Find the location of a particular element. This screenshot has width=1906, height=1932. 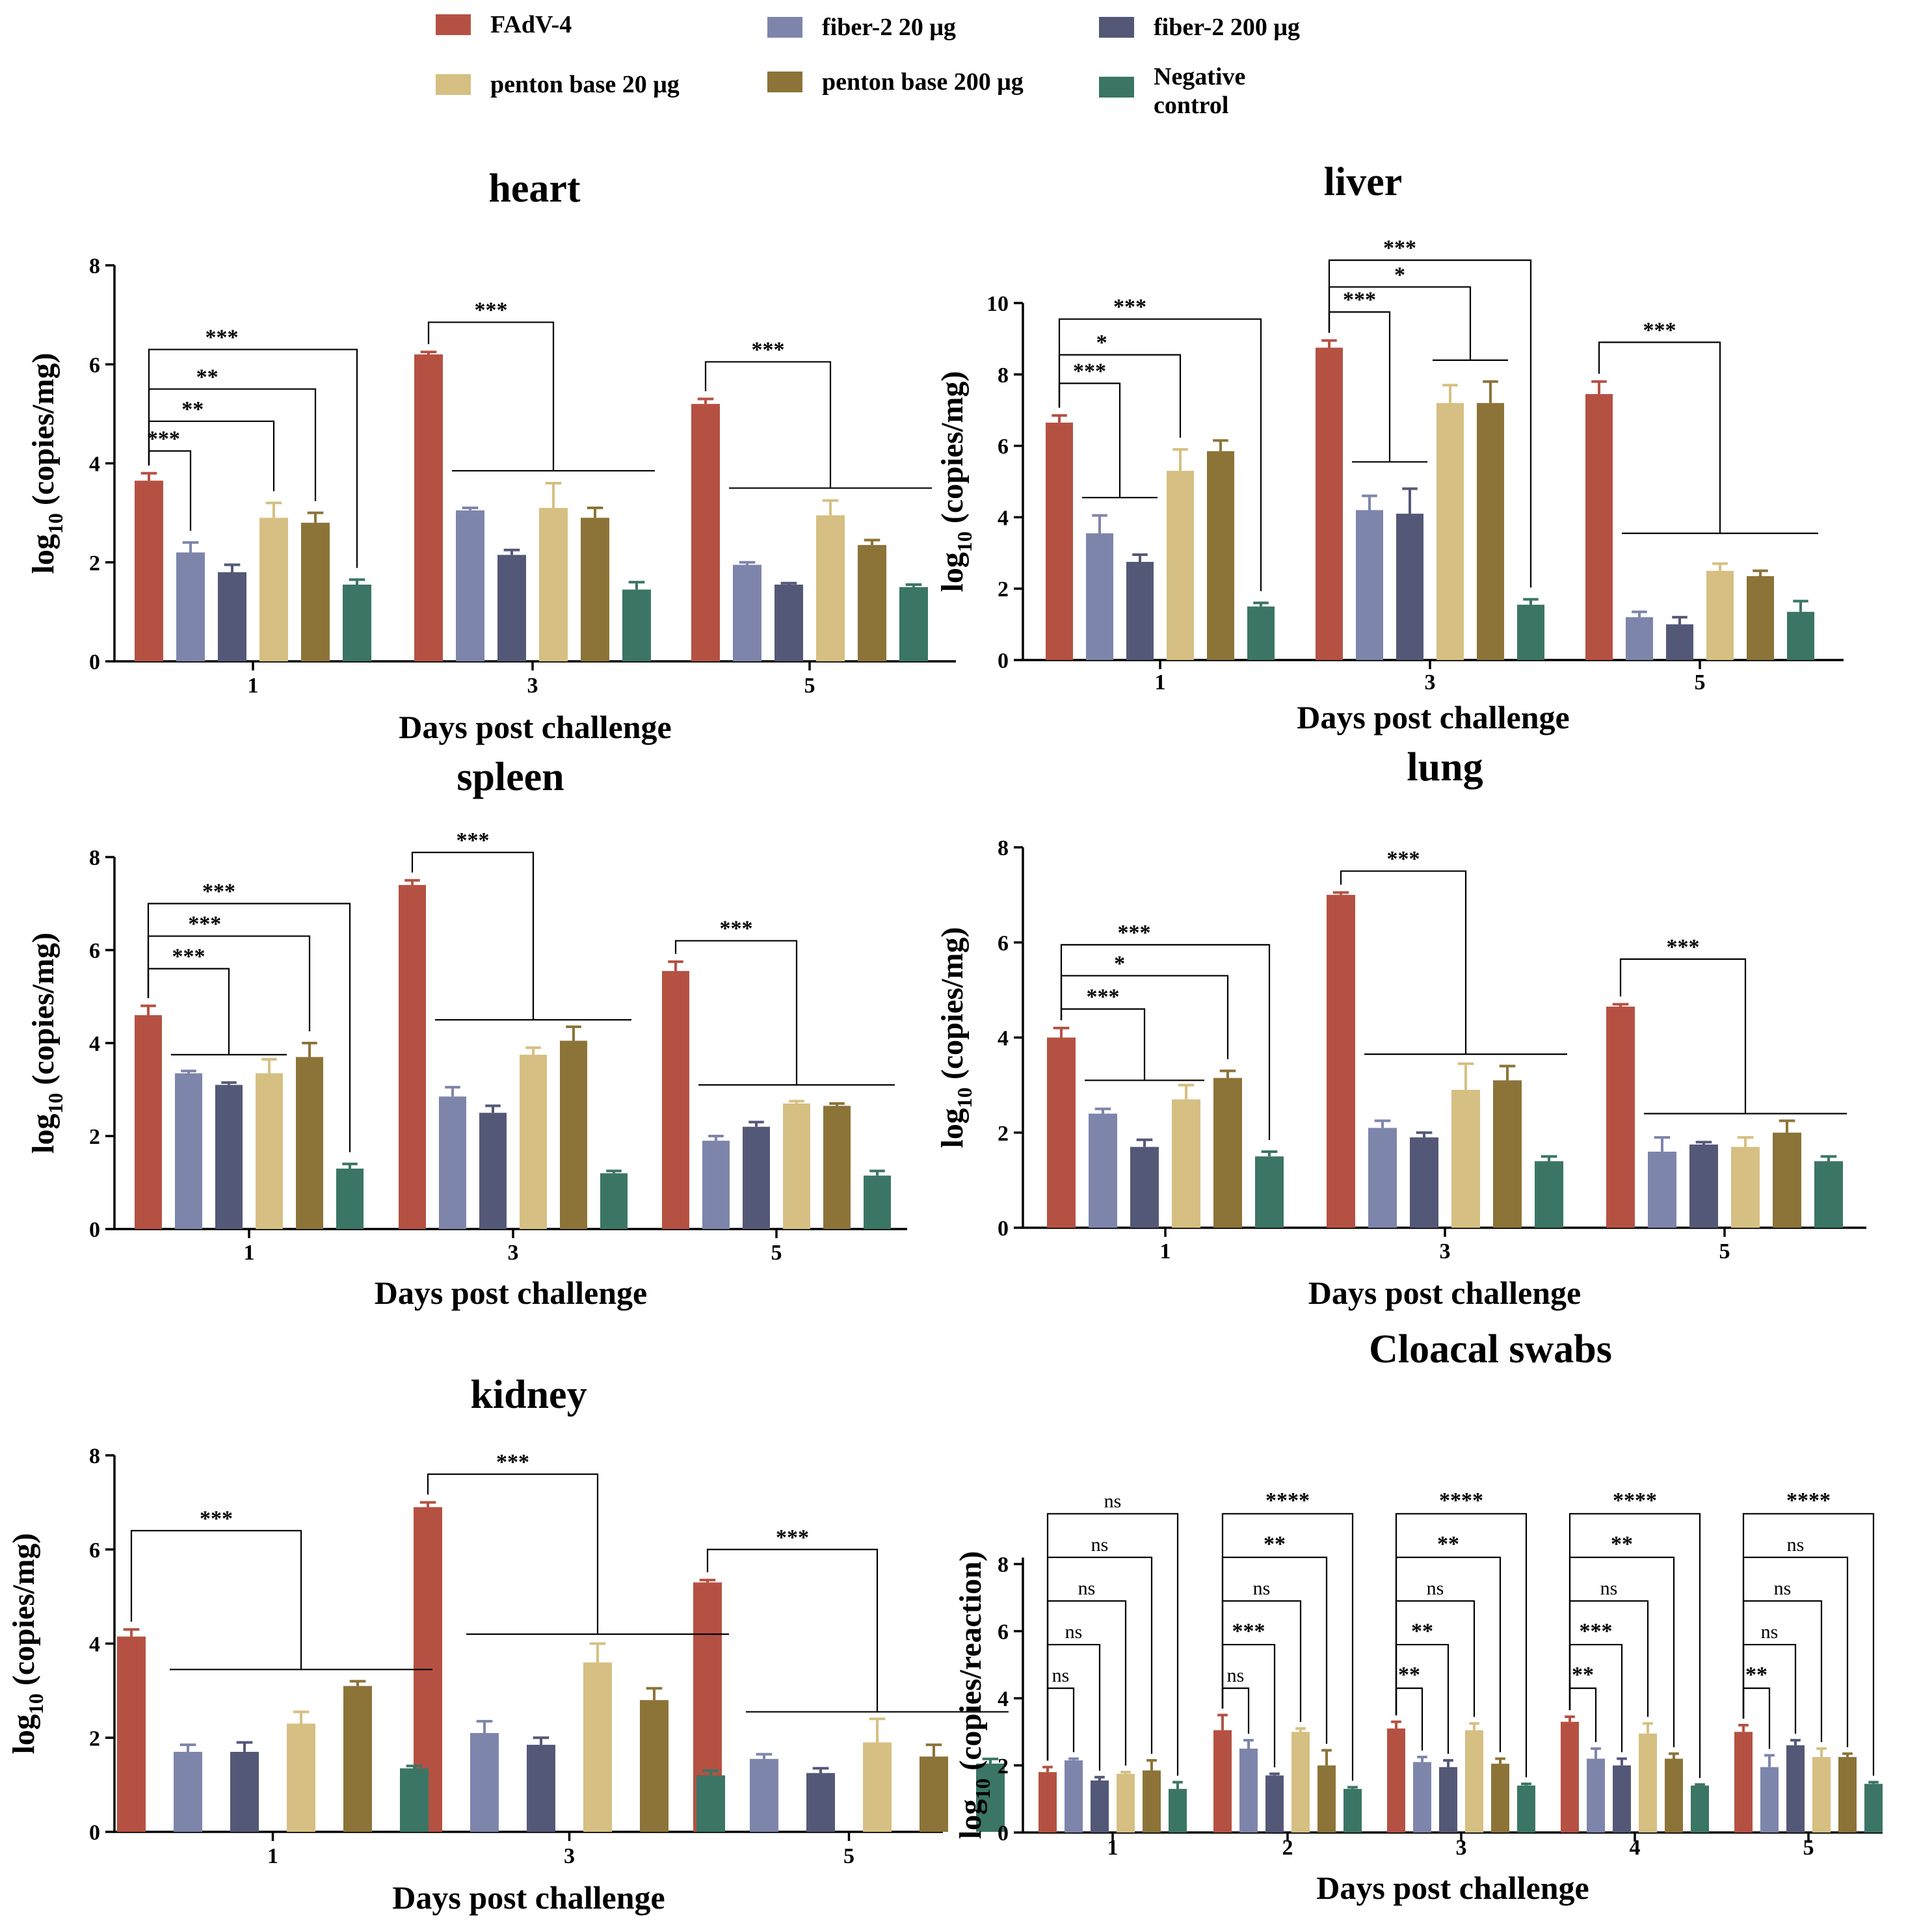

legend-swatch-penton-base-20-g is located at coordinates (453, 84).